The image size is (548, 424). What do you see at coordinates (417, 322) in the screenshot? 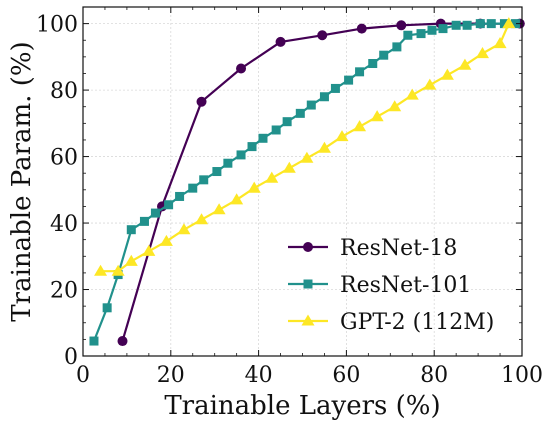
I see `legend-label: GPT-2 (112M)` at bounding box center [417, 322].